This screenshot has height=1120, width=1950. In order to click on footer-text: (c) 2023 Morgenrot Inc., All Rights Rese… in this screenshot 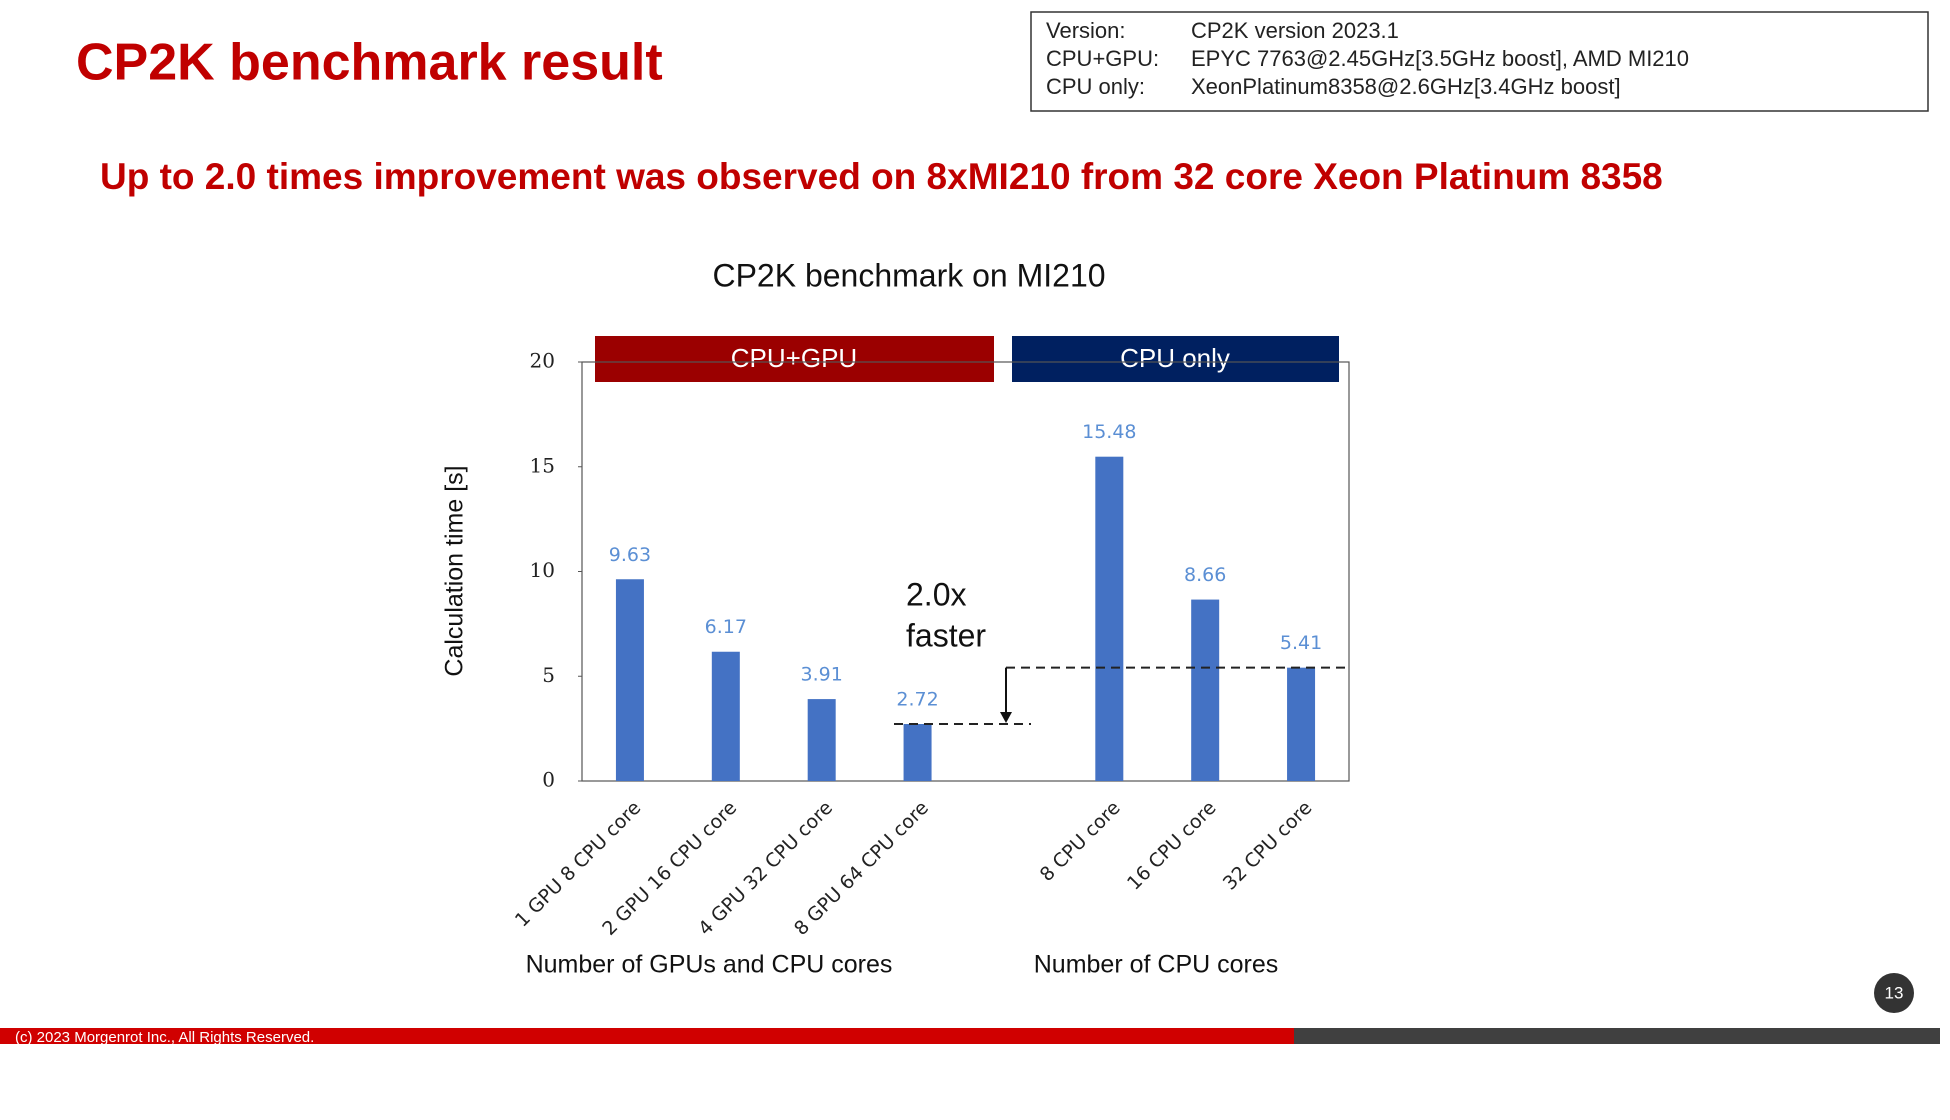, I will do `click(164, 1037)`.